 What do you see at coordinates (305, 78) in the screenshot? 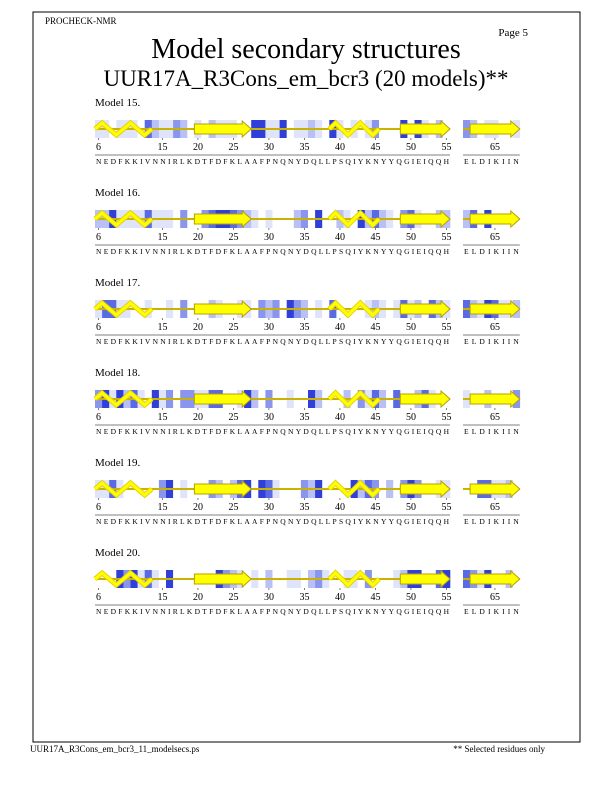
I see `subtitle: UUR17A_R3Cons_em_bcr3 (20 models)**` at bounding box center [305, 78].